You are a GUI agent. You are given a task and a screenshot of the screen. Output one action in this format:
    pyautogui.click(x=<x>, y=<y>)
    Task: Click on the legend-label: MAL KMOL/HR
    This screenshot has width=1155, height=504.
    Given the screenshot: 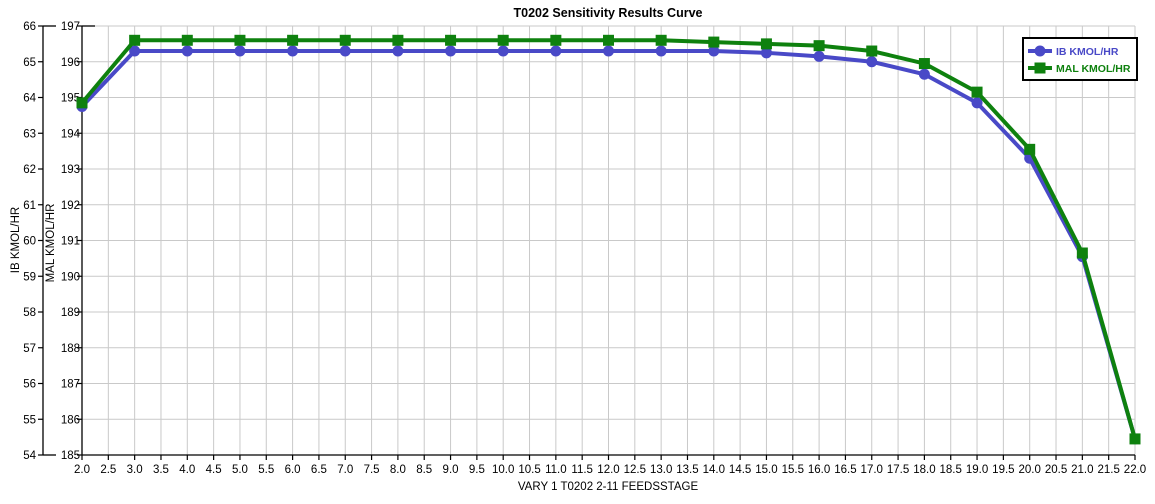 What is the action you would take?
    pyautogui.click(x=1093, y=69)
    